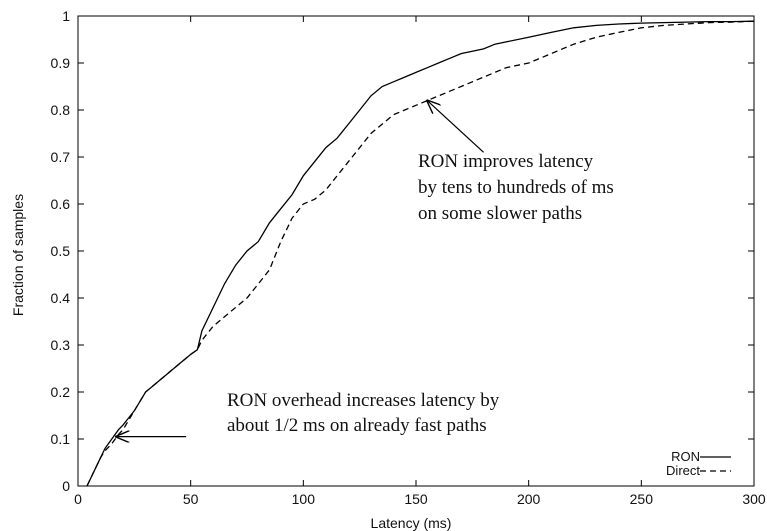 This screenshot has width=767, height=531. Describe the element at coordinates (61, 251) in the screenshot. I see `y-tick-label: 0.5` at that location.